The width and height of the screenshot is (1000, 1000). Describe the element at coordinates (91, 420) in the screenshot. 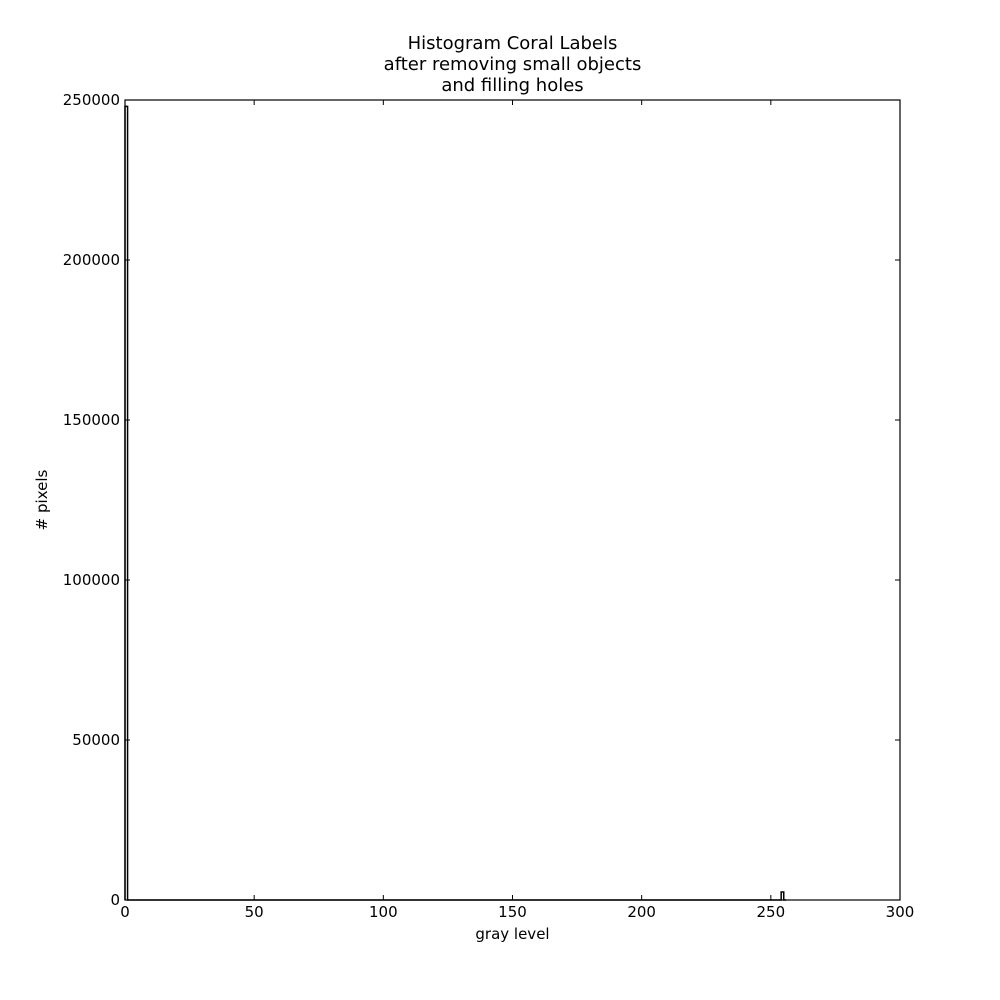

I see `y-tick-label: 150000` at that location.